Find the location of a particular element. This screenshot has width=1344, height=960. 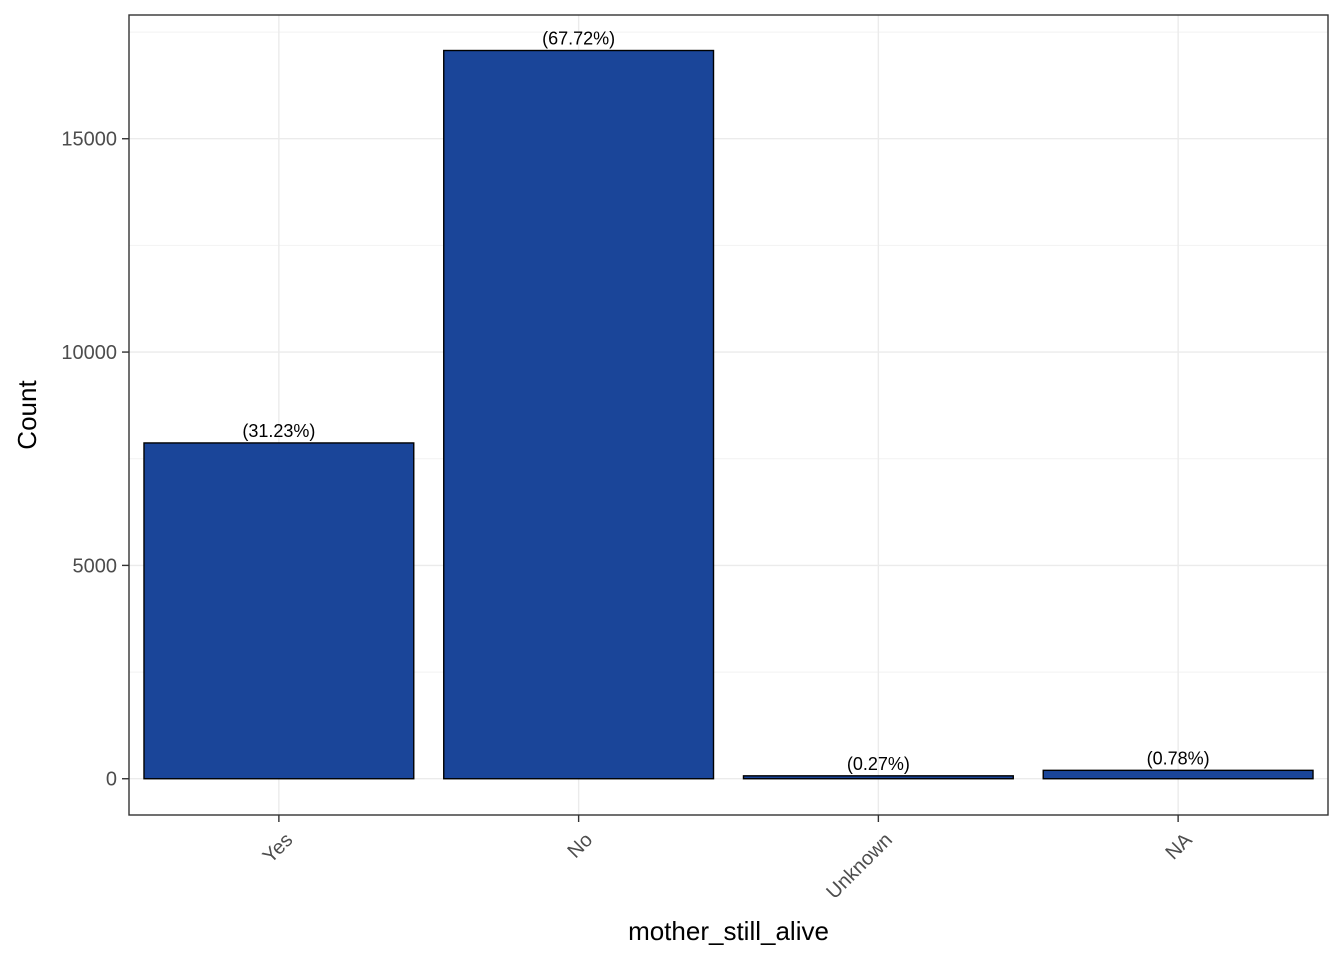

y-tick-label: 15000 is located at coordinates (89, 140).